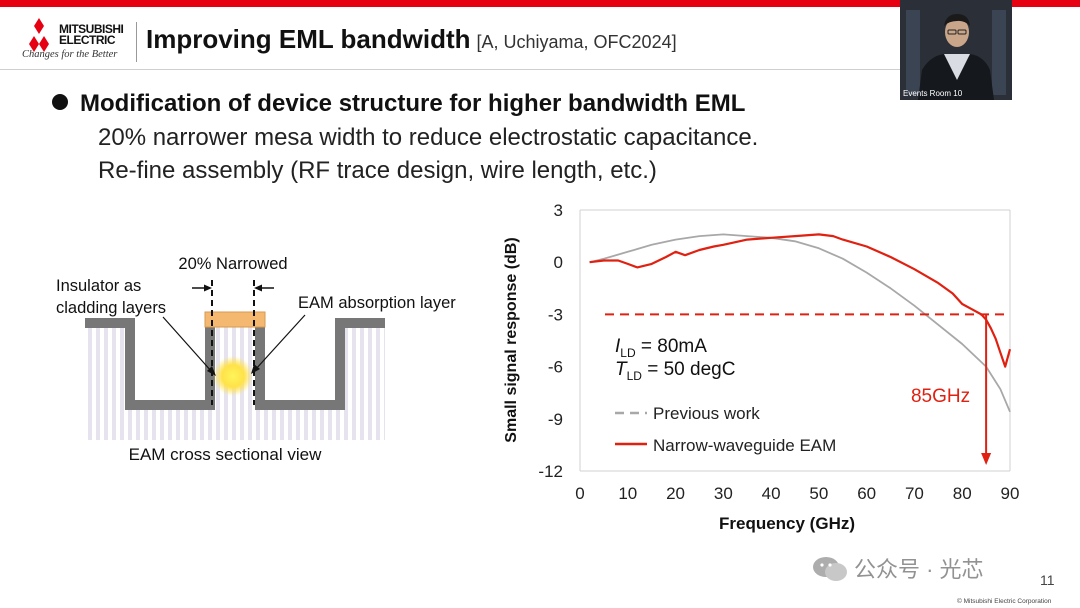  I want to click on chart-legend: Previous work Narrow-waveguide EAM, so click(725, 429).